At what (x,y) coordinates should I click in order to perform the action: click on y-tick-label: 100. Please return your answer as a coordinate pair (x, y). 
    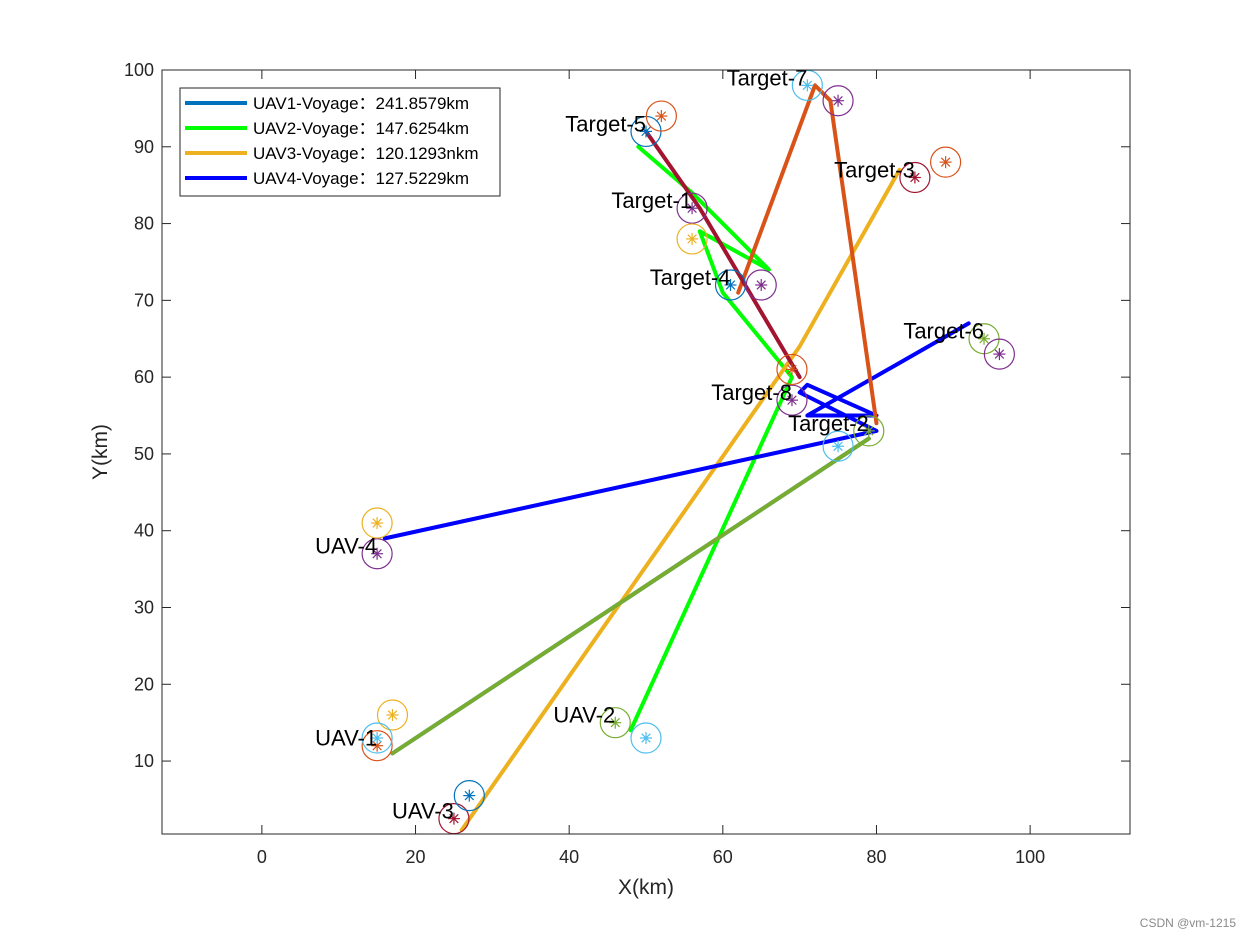
    Looking at the image, I should click on (139, 70).